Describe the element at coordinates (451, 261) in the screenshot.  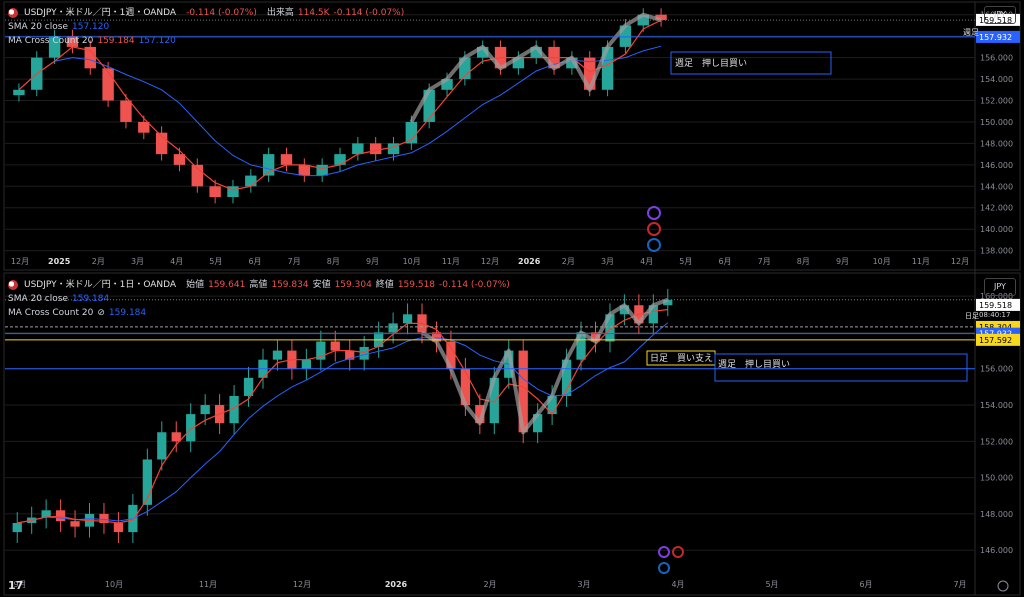
I see `top-x-tick-label: 11月` at that location.